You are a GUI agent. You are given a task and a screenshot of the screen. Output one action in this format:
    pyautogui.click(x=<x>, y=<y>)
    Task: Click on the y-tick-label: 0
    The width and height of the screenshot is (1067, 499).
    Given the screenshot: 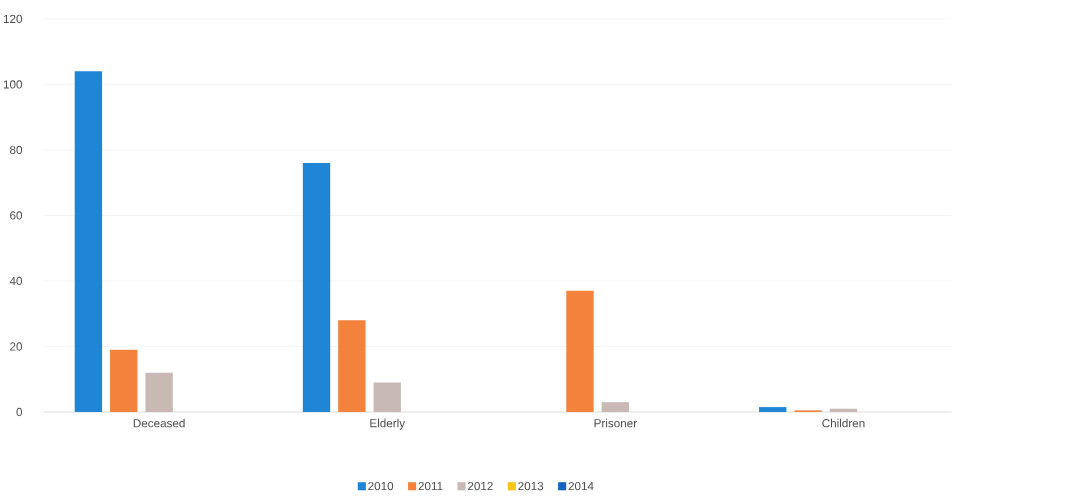 What is the action you would take?
    pyautogui.click(x=19, y=412)
    